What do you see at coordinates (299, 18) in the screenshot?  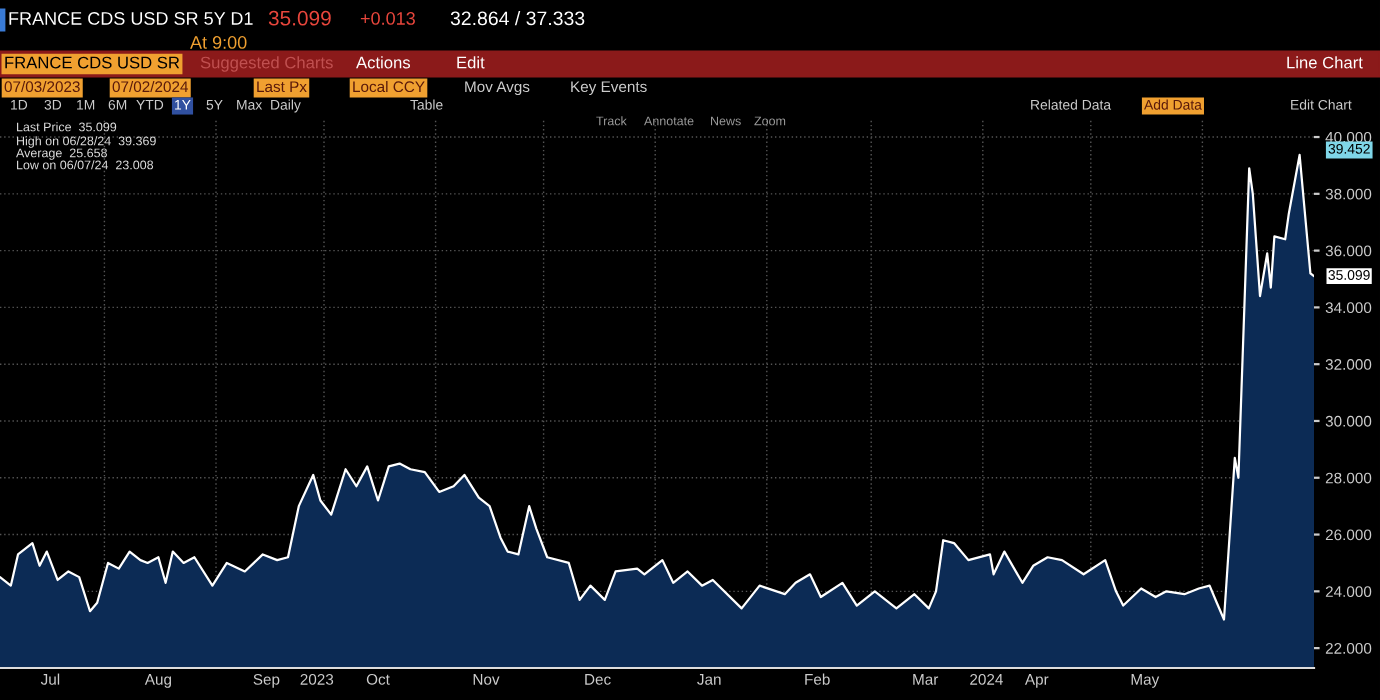 I see `text: 35.099` at bounding box center [299, 18].